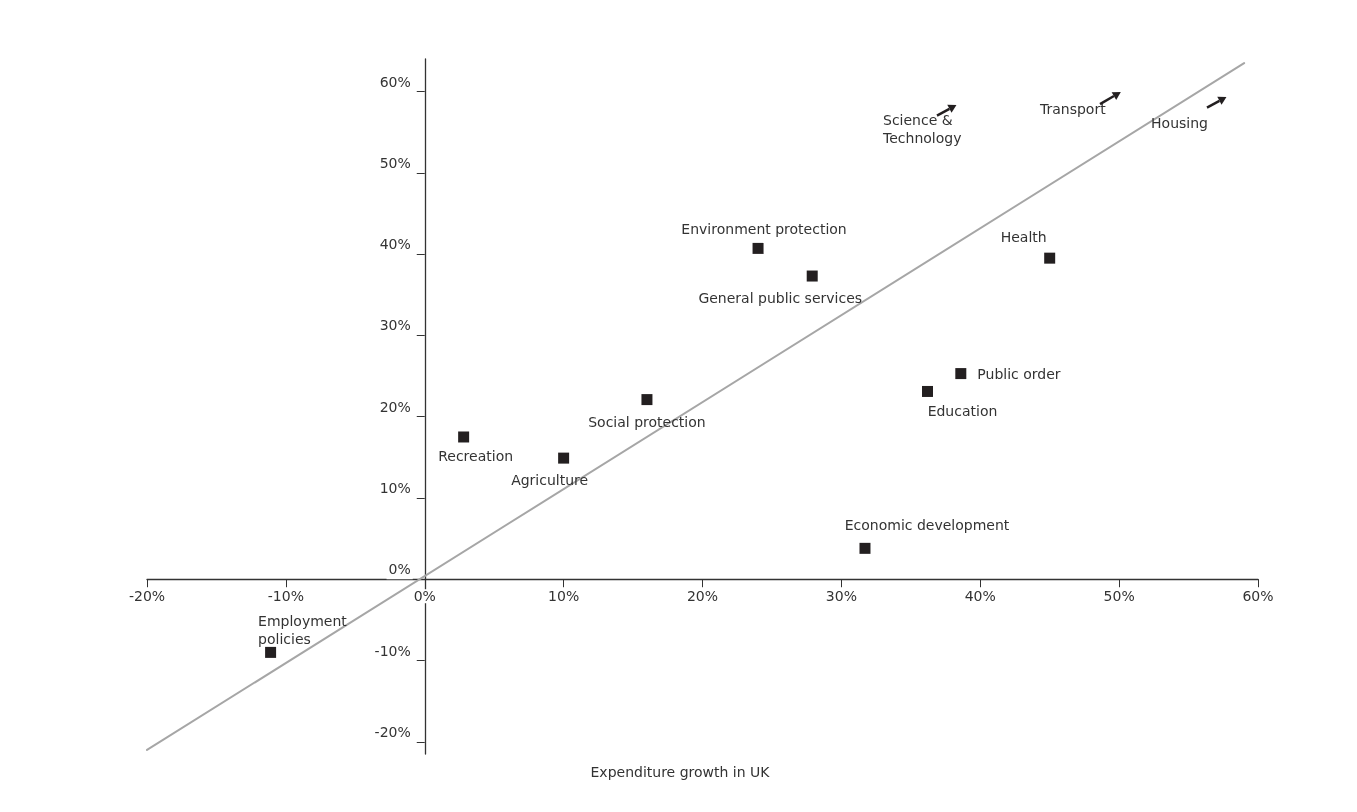  I want to click on x-tick-label: 0%, so click(424, 596).